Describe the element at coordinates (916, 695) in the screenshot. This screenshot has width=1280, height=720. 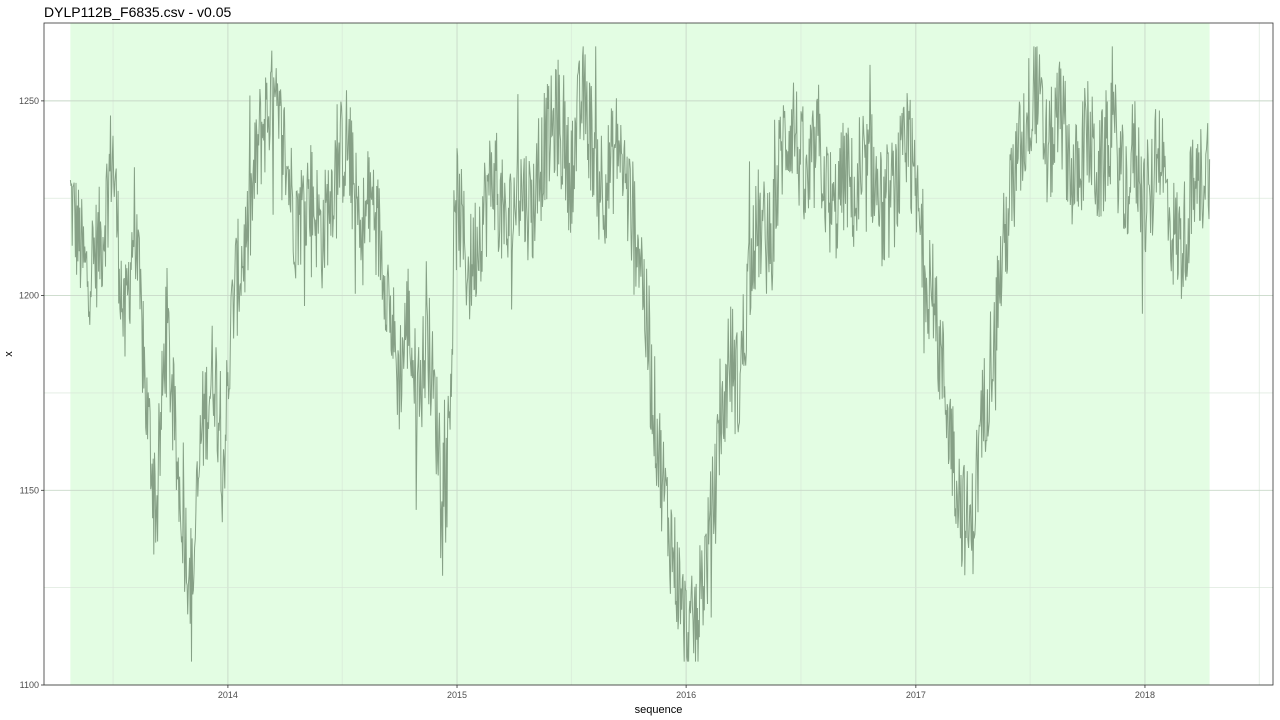
I see `x-tick-label: 2017` at that location.